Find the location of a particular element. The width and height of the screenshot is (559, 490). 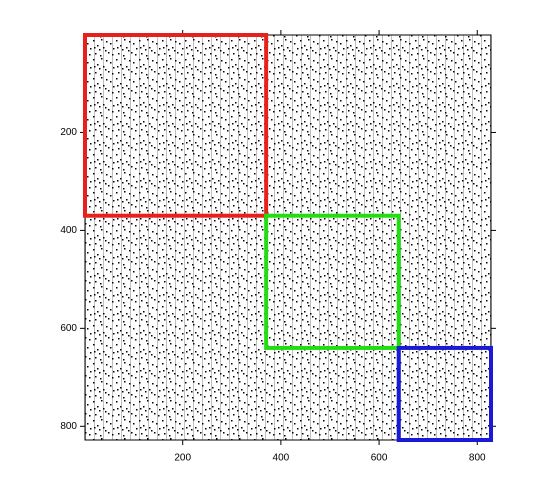

x-tick-label: 600 is located at coordinates (379, 458).